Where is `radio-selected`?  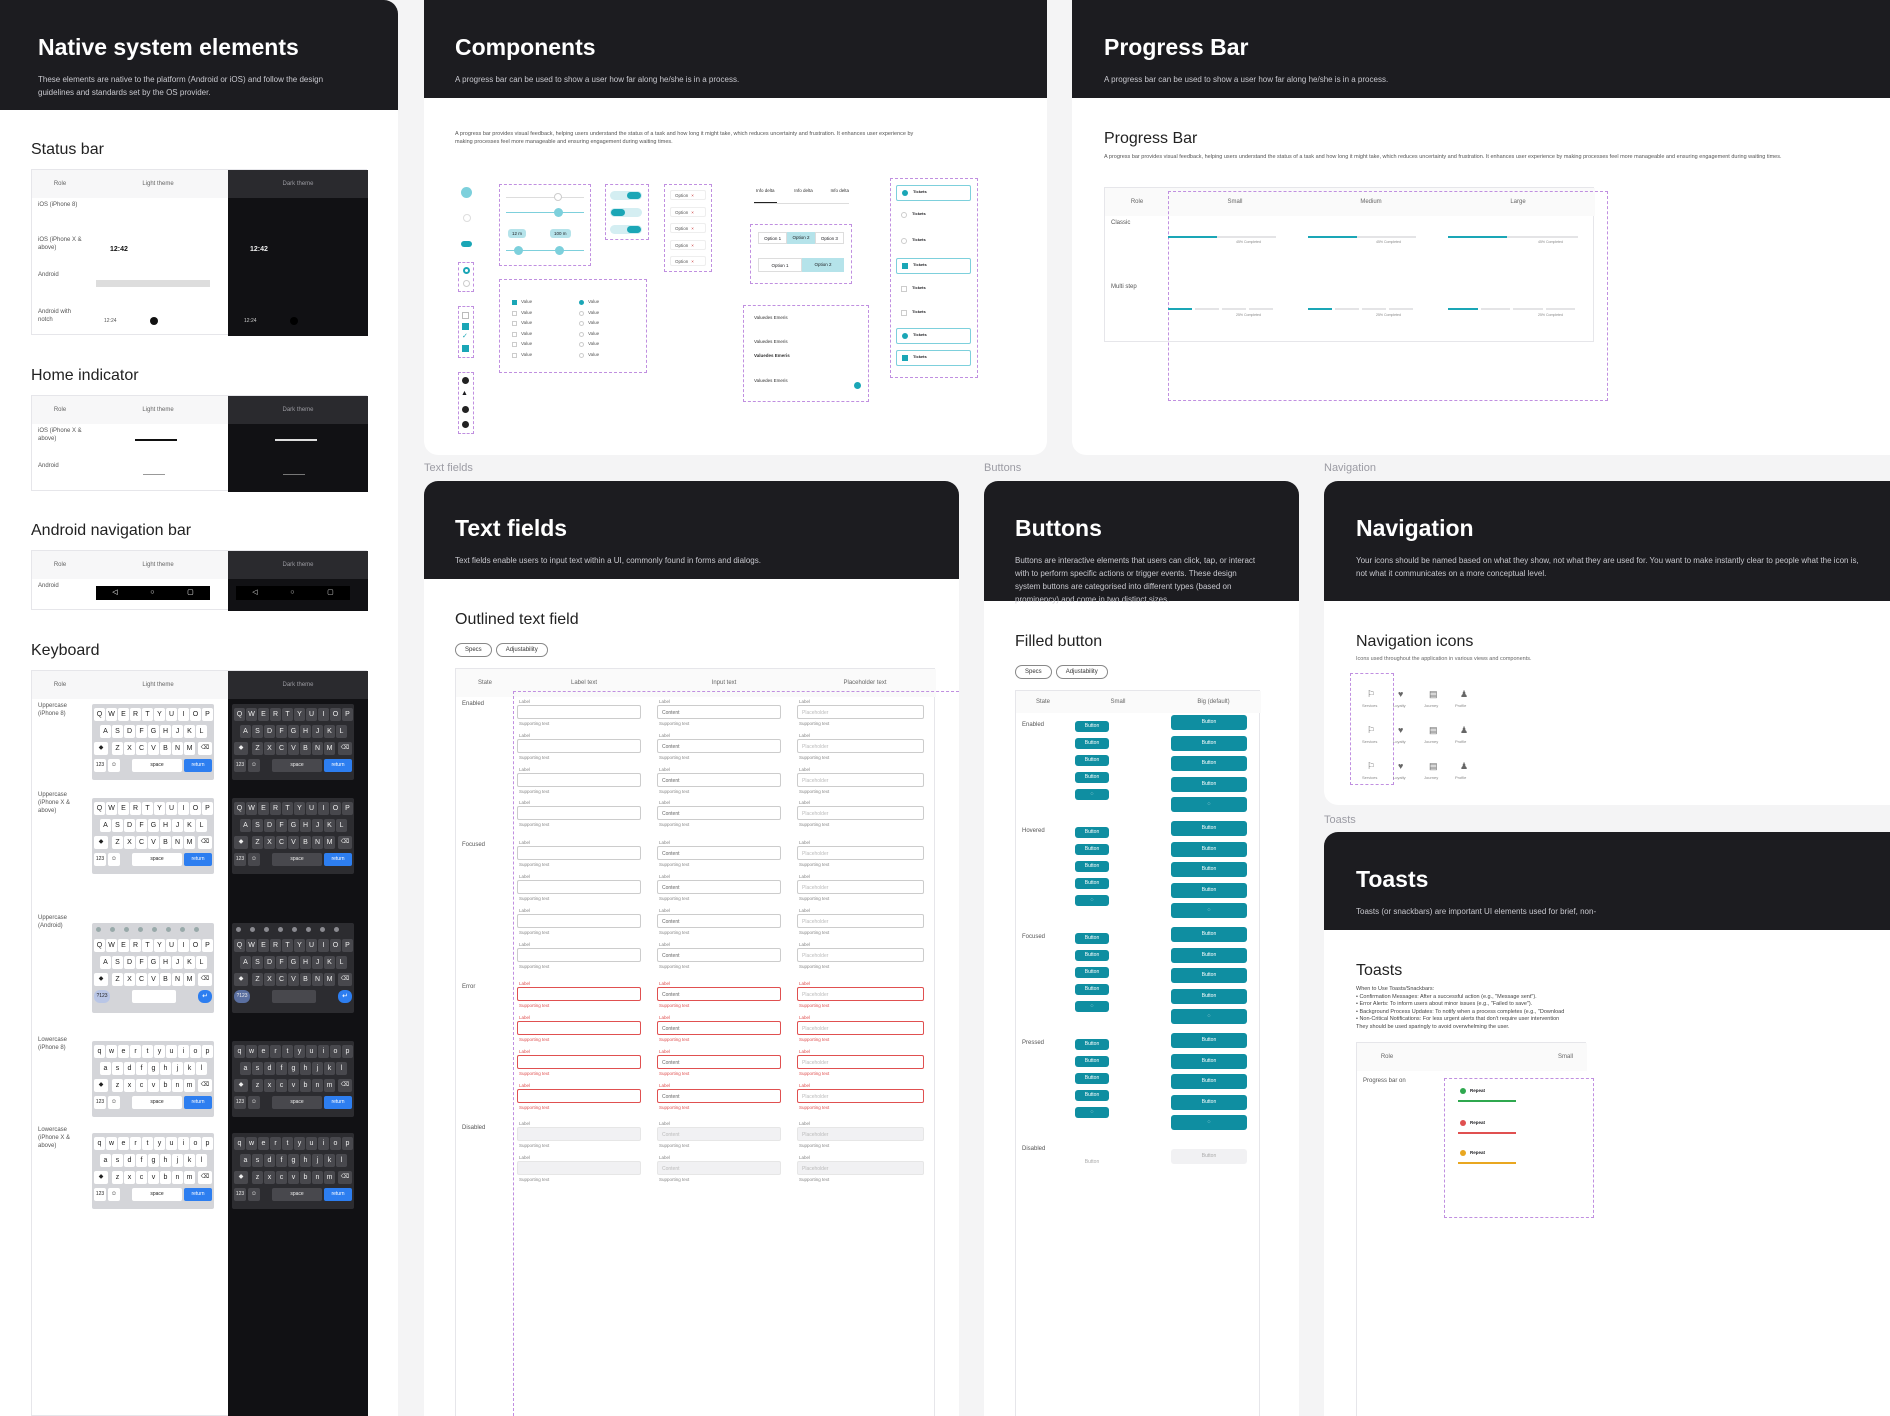
radio-selected is located at coordinates (857, 385).